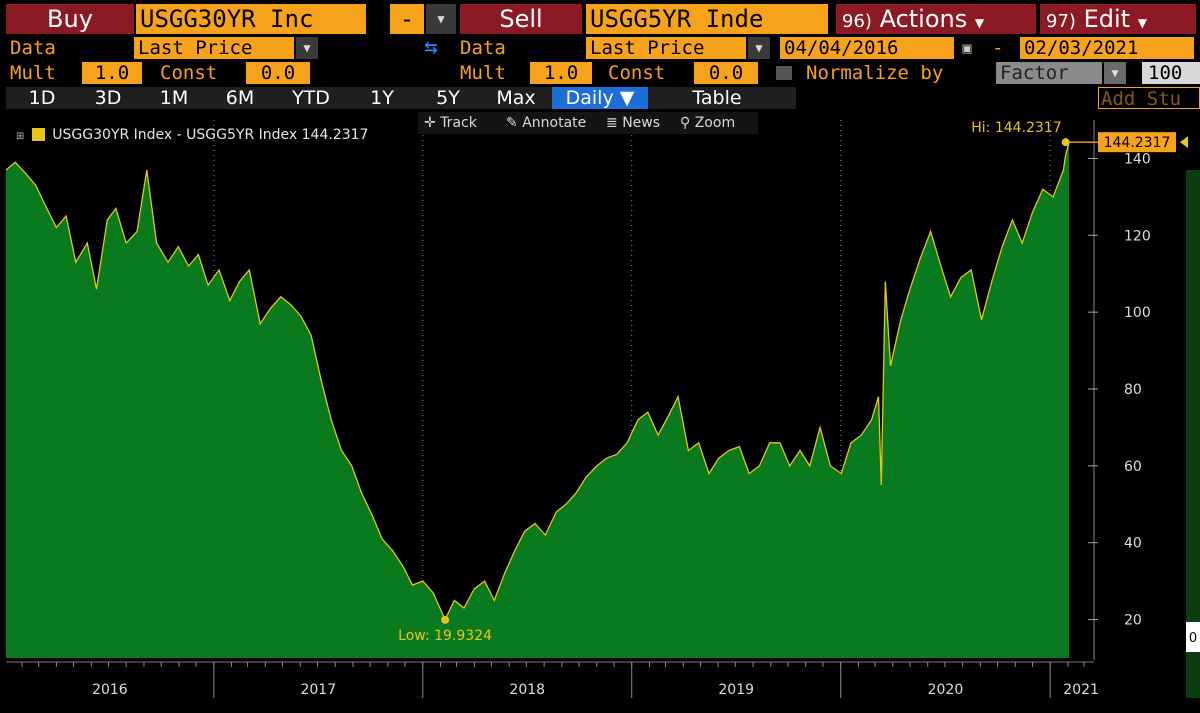 Image resolution: width=1200 pixels, height=713 pixels. What do you see at coordinates (382, 98) in the screenshot?
I see `tab-1y: 1Y` at bounding box center [382, 98].